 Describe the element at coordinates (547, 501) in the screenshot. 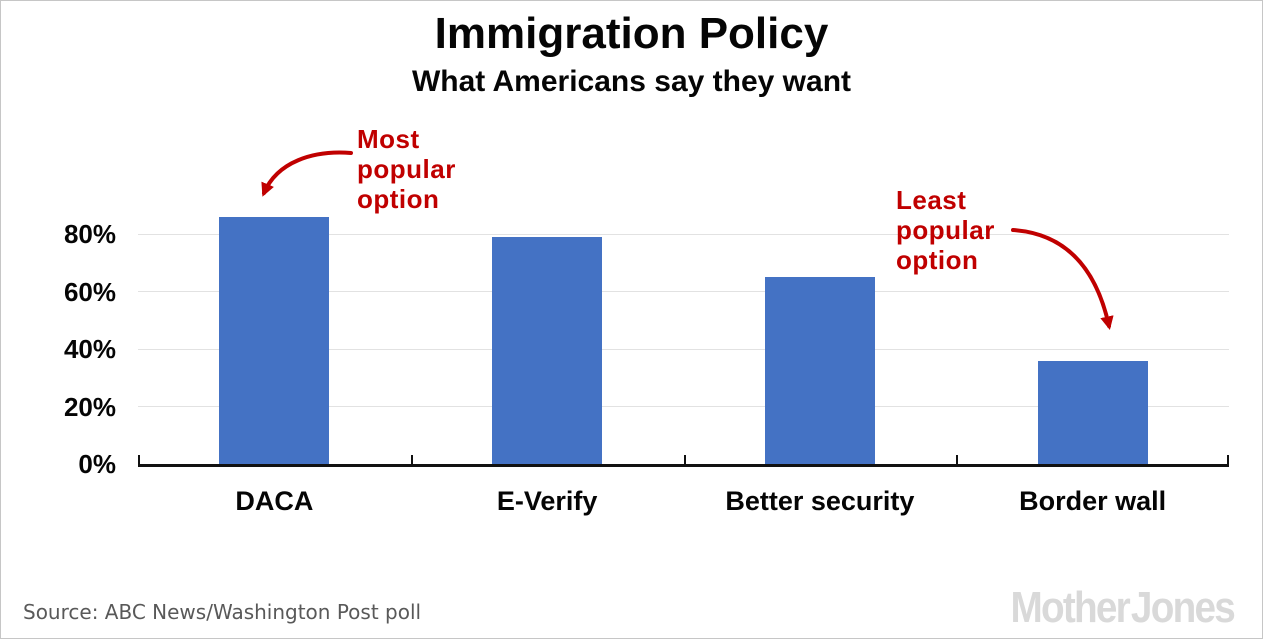

I see `category-label-e-verify: E-Verify` at that location.